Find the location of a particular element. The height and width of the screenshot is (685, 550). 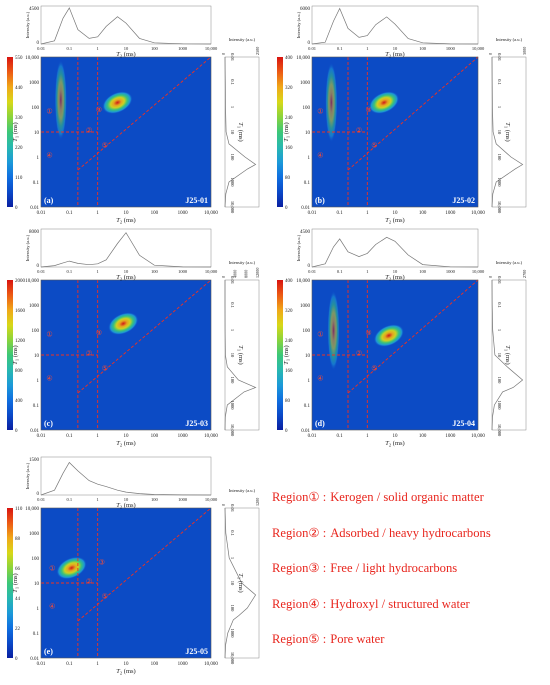

x-axis-label: T2 (ms) is located at coordinates (125, 444).